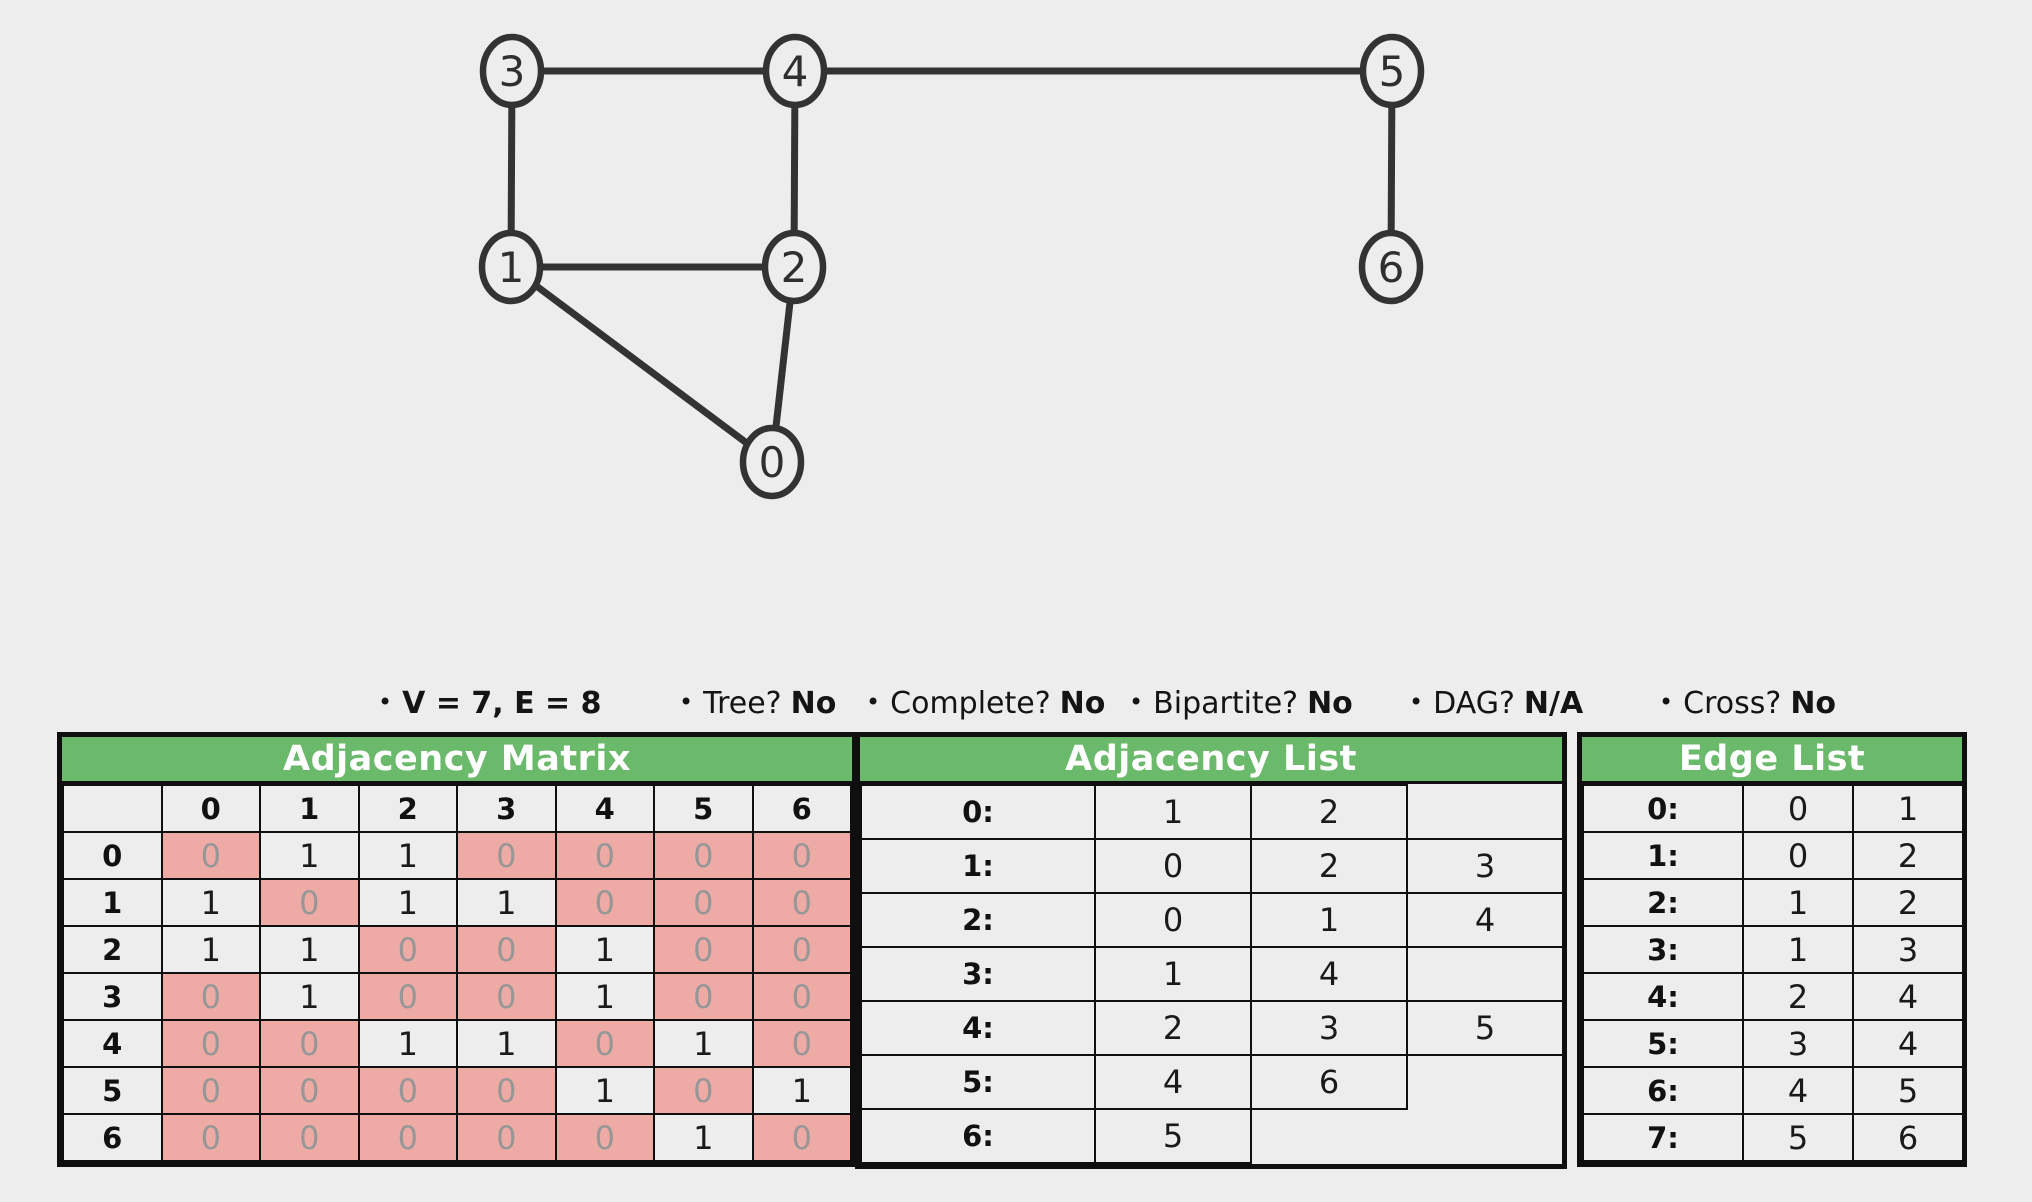 This screenshot has width=2032, height=1202. I want to click on adjacency-list-label: 2:, so click(978, 920).